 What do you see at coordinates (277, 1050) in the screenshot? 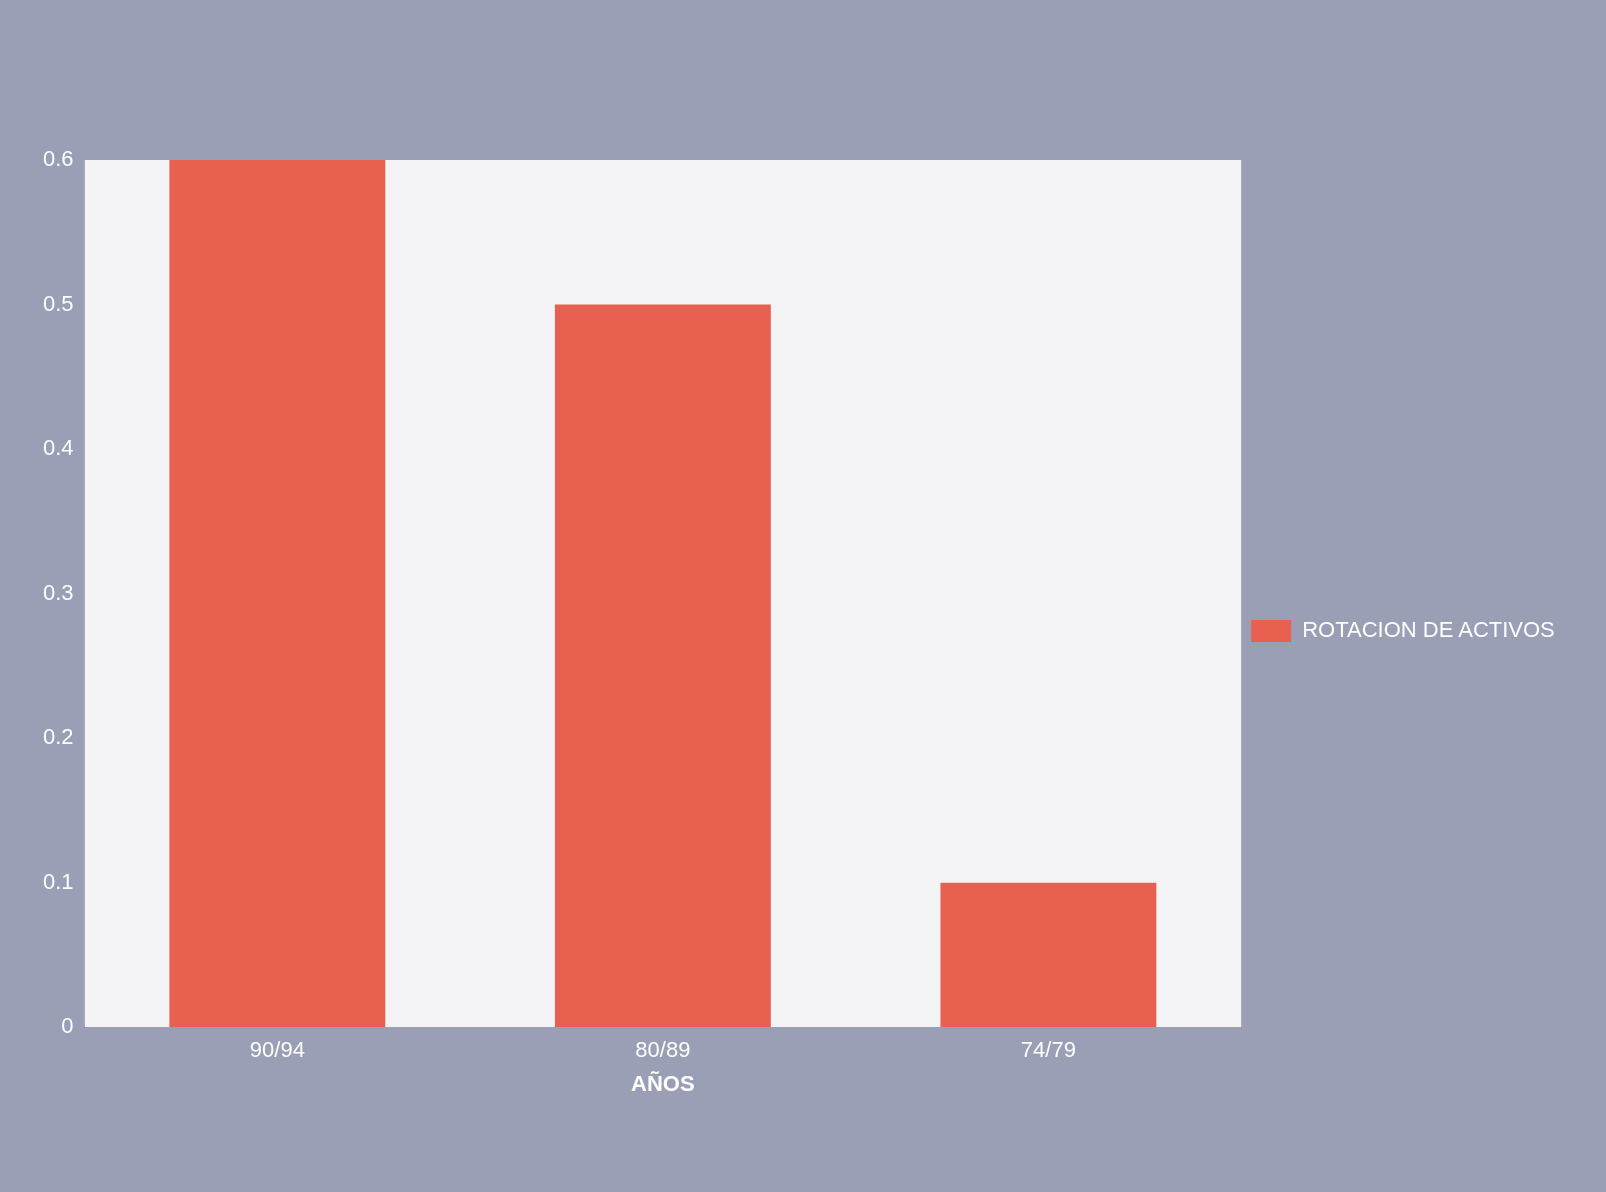
I see `x-tick-label: 90/94` at bounding box center [277, 1050].